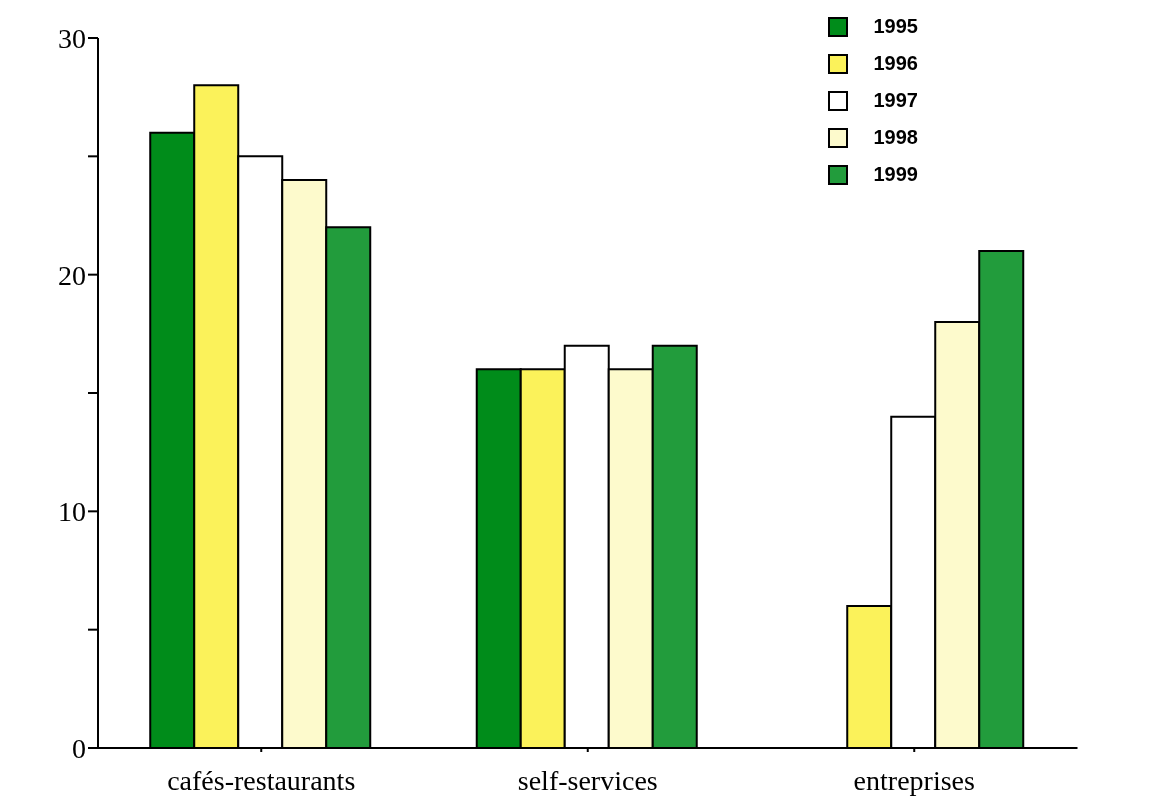 Image resolution: width=1176 pixels, height=810 pixels. I want to click on legend-label: 1997, so click(895, 100).